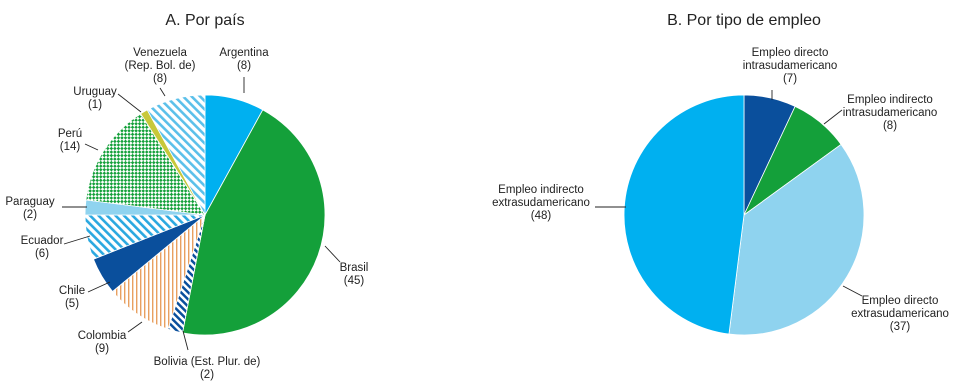 The height and width of the screenshot is (381, 956). Describe the element at coordinates (99, 287) in the screenshot. I see `pie-a-leader-chile` at that location.